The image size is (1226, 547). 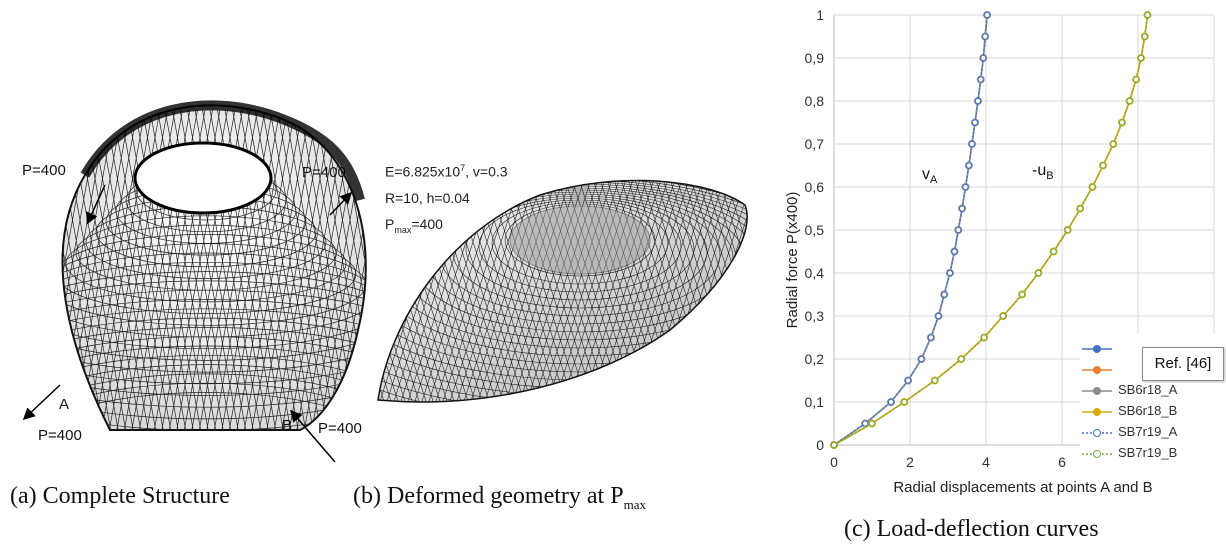 What do you see at coordinates (910, 230) in the screenshot?
I see `series-sb7r19-a` at bounding box center [910, 230].